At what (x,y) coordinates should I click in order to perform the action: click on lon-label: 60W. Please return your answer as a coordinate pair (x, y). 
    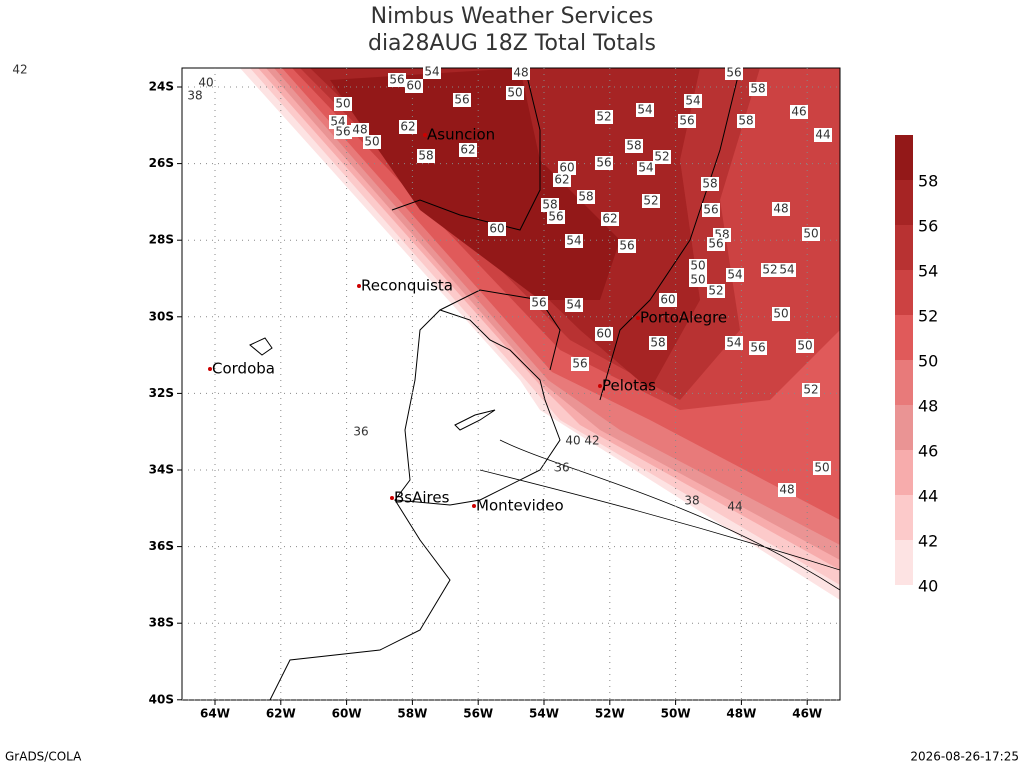
    Looking at the image, I should click on (347, 714).